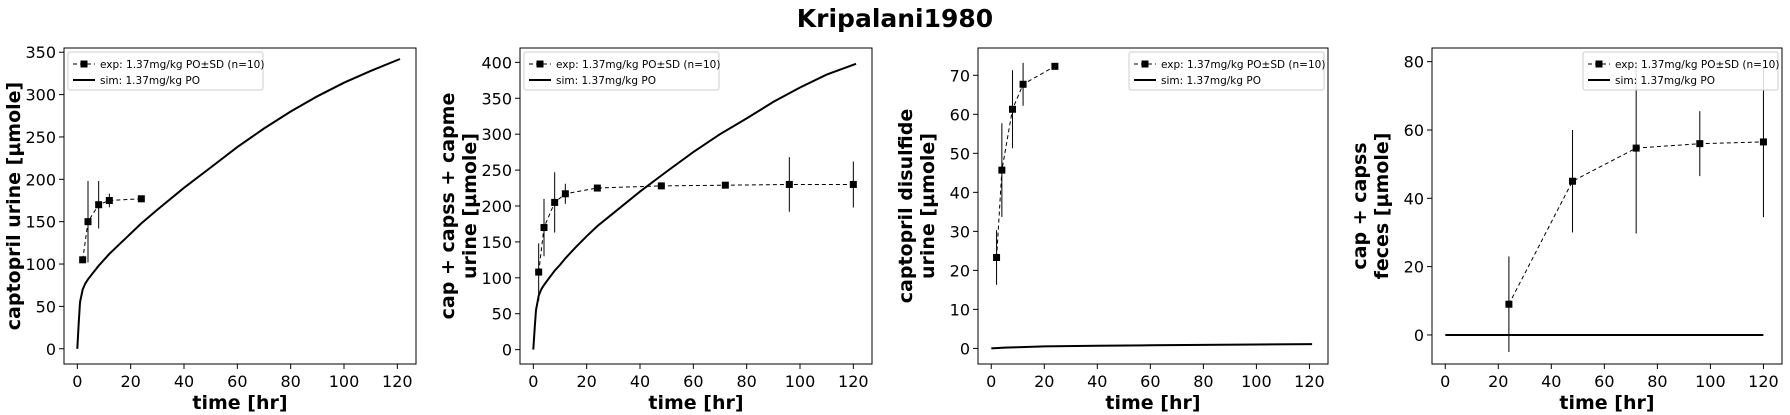 The height and width of the screenshot is (415, 1790). What do you see at coordinates (906, 206) in the screenshot?
I see `y-axis-label-line: captopril disulfide` at bounding box center [906, 206].